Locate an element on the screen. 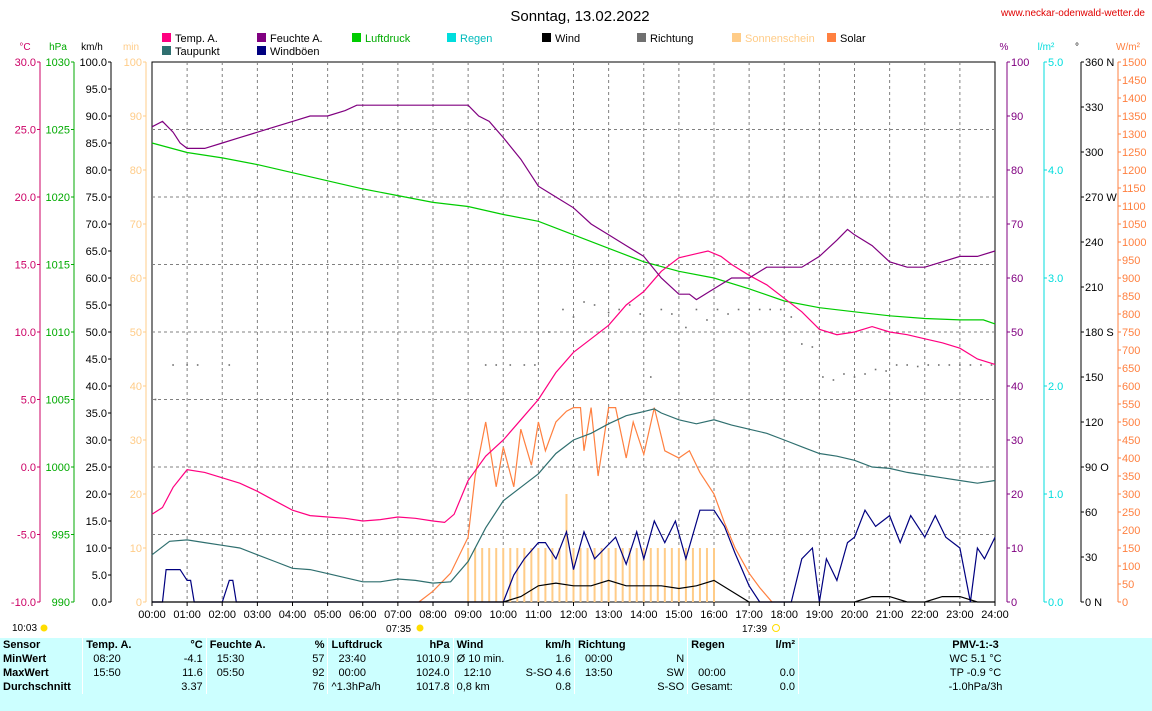  tick-label-wind: 45.0 is located at coordinates (96, 360).